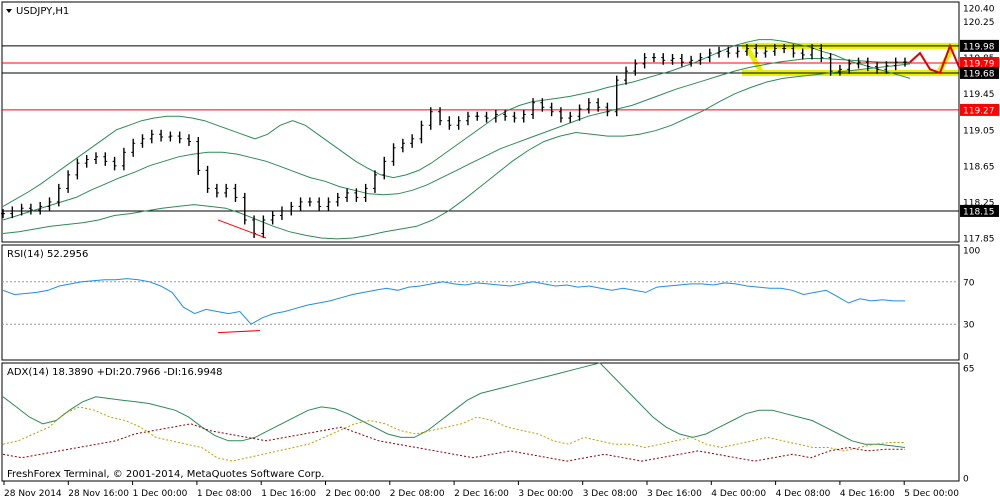 Image resolution: width=1000 pixels, height=504 pixels. Describe the element at coordinates (971, 252) in the screenshot. I see `rsi-tick-label: 100` at that location.